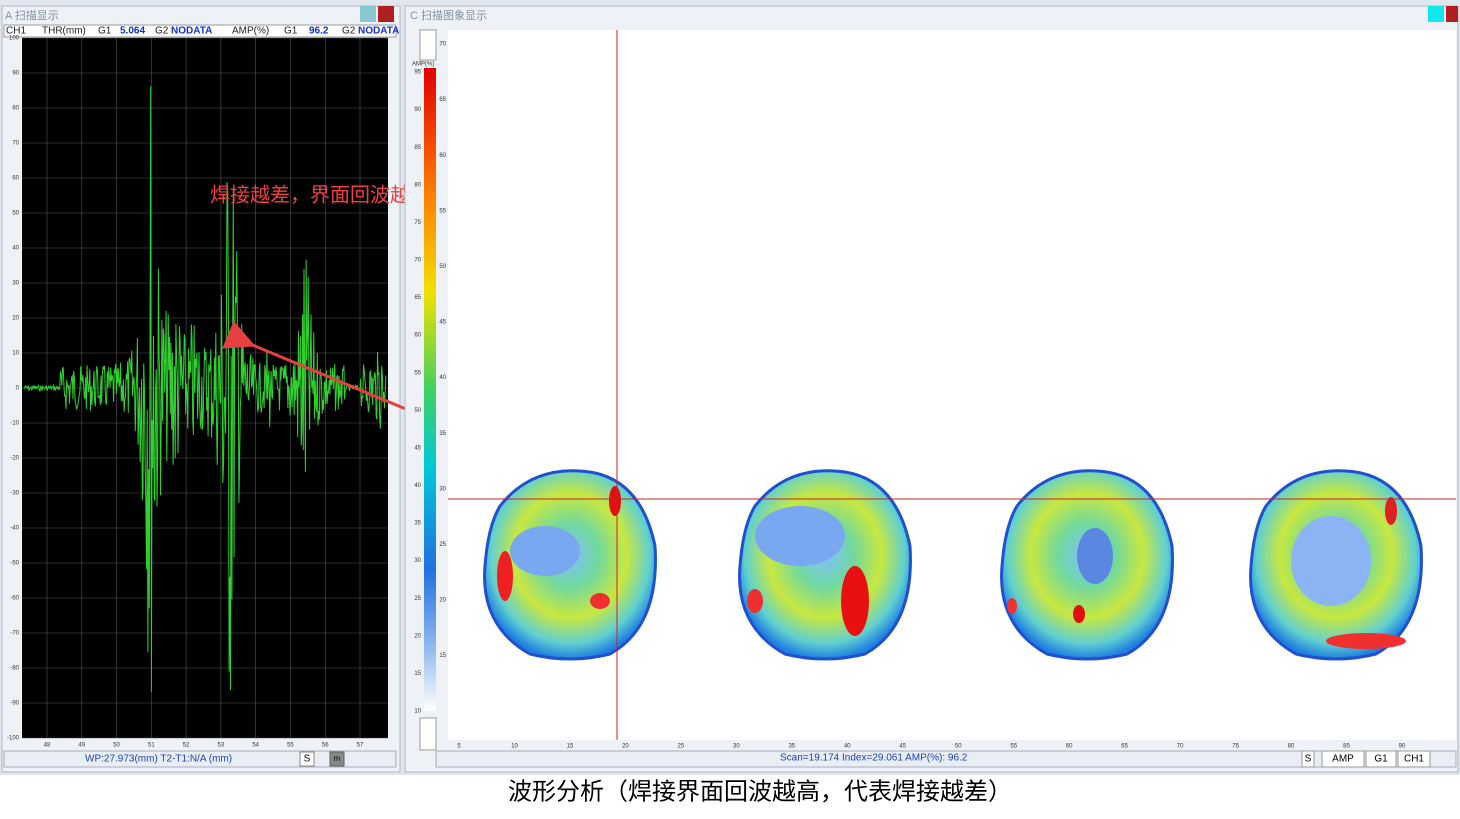  I want to click on y-tick-label: -90, so click(14, 704).